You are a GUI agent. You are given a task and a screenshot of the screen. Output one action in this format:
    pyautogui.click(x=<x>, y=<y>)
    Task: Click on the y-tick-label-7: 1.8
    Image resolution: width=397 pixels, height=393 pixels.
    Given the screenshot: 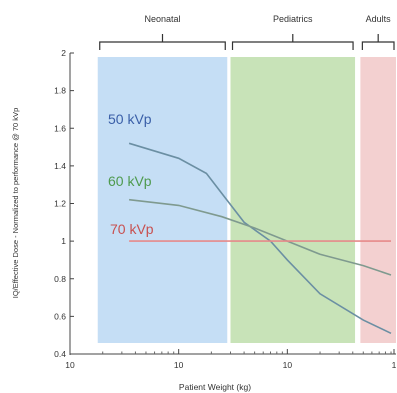 What is the action you would take?
    pyautogui.click(x=60, y=91)
    